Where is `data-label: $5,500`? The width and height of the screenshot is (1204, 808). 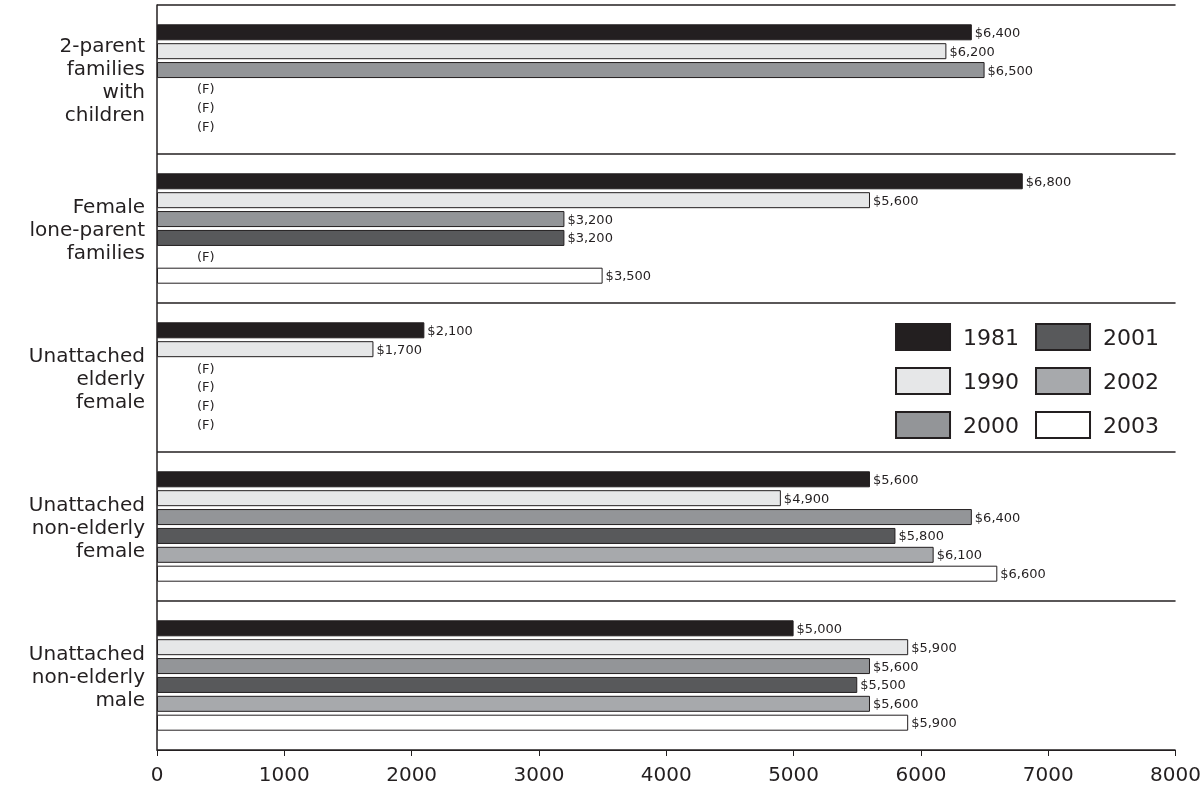 data-label: $5,500 is located at coordinates (883, 685).